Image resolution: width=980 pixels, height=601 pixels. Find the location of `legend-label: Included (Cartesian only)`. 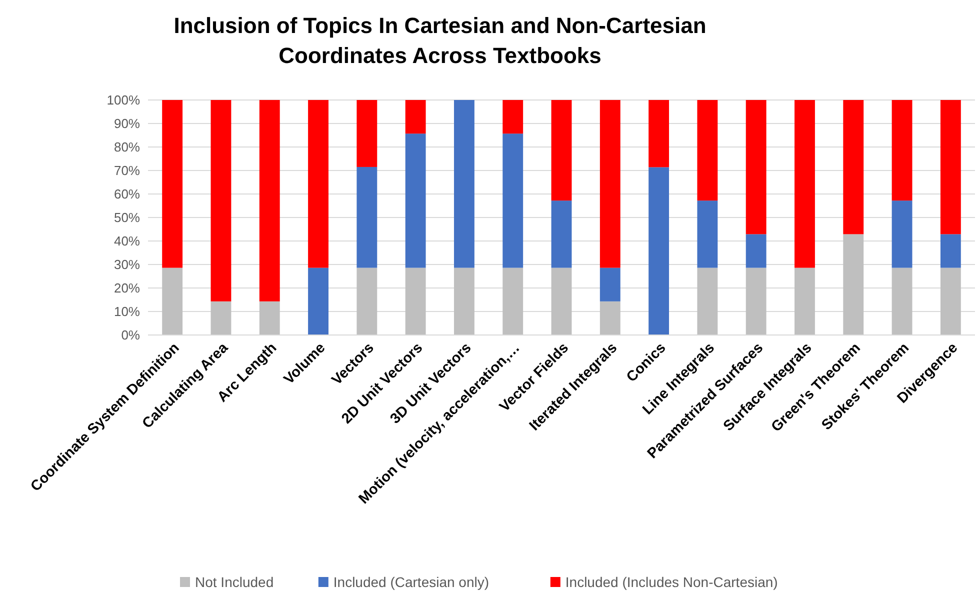

legend-label: Included (Cartesian only) is located at coordinates (411, 582).